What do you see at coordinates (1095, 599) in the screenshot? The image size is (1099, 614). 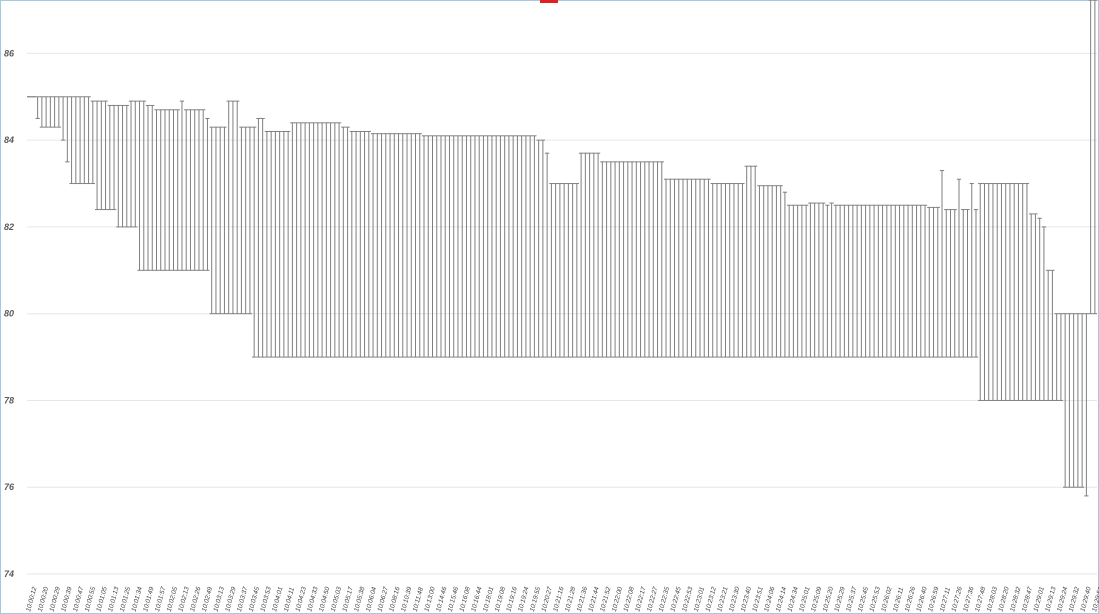 I see `x-tick-label: 10:29:51` at bounding box center [1095, 599].